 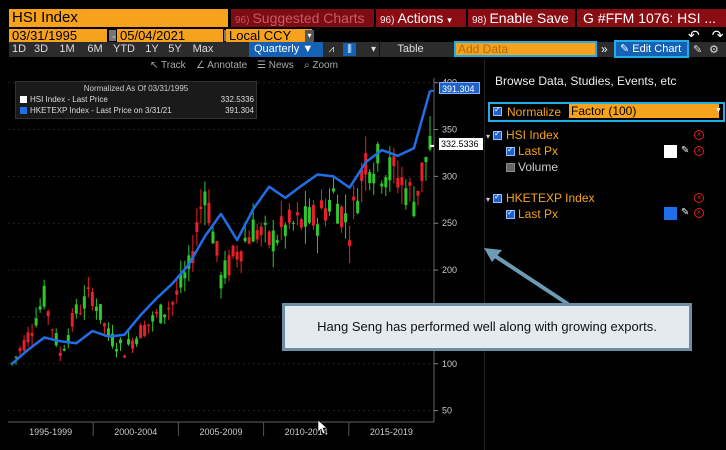 I want to click on x-tick-label: 2000-2004, so click(x=135, y=432).